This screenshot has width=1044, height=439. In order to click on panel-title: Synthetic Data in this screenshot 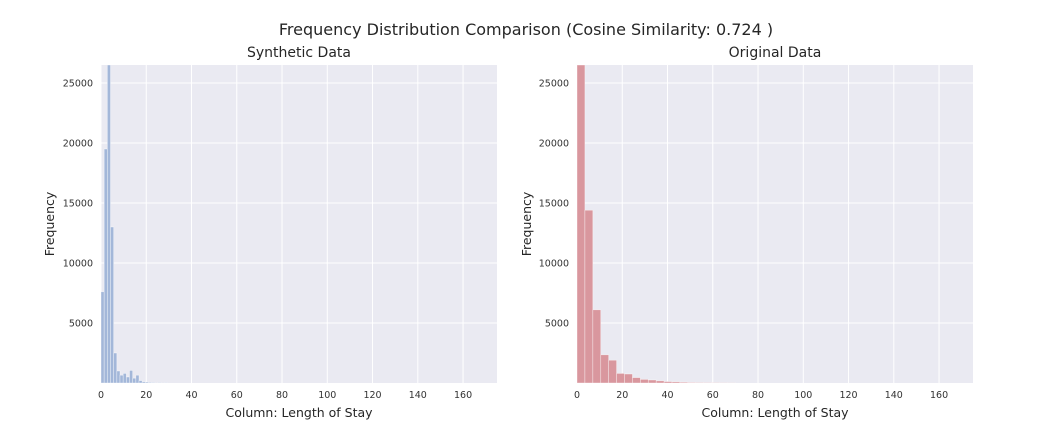, I will do `click(299, 53)`.